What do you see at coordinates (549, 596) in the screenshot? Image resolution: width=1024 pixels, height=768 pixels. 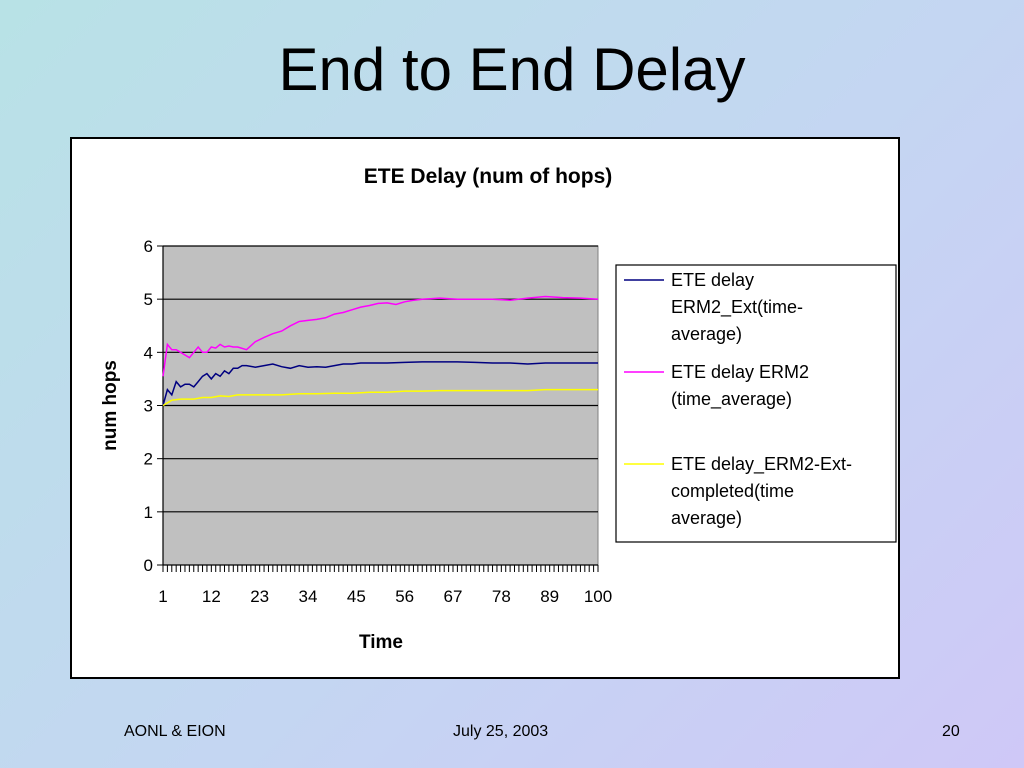 I see `x-tick-label: 89` at bounding box center [549, 596].